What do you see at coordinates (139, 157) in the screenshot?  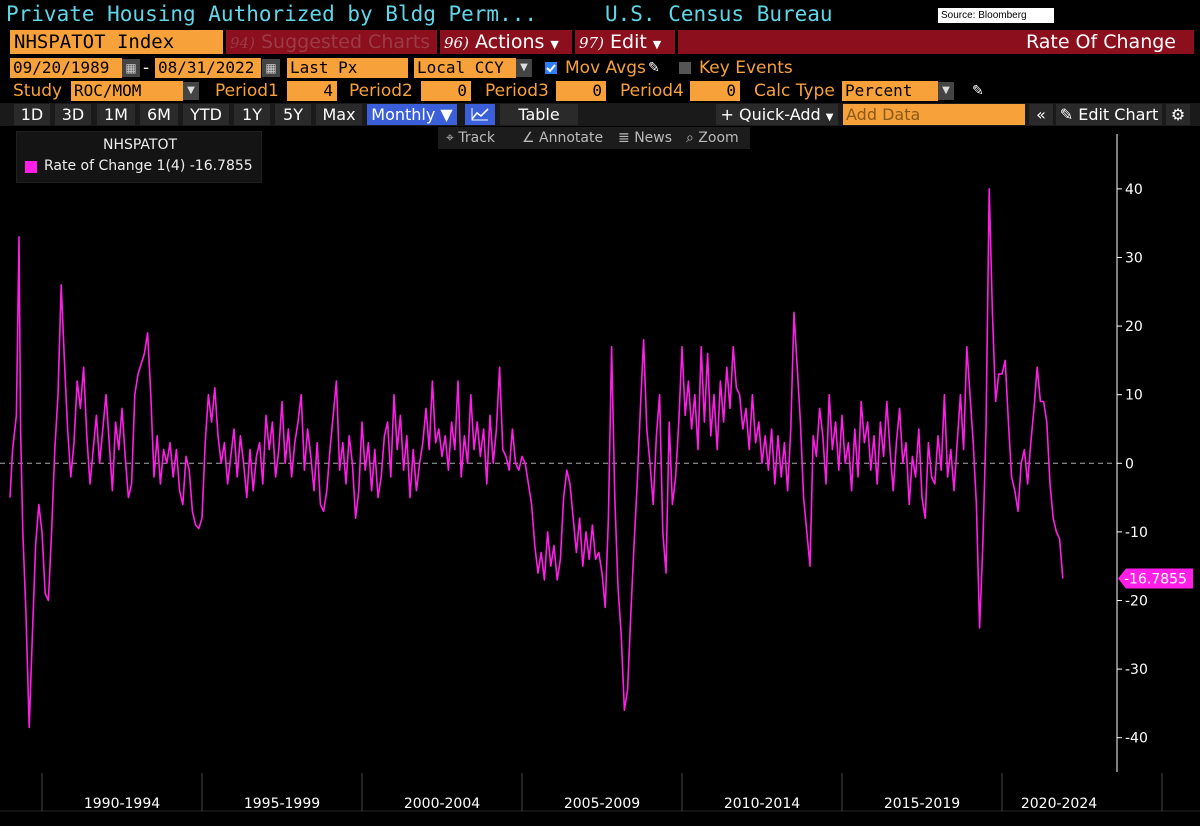 I see `legend: NHSPATOT Rate of Change 1(4) -16.7855` at bounding box center [139, 157].